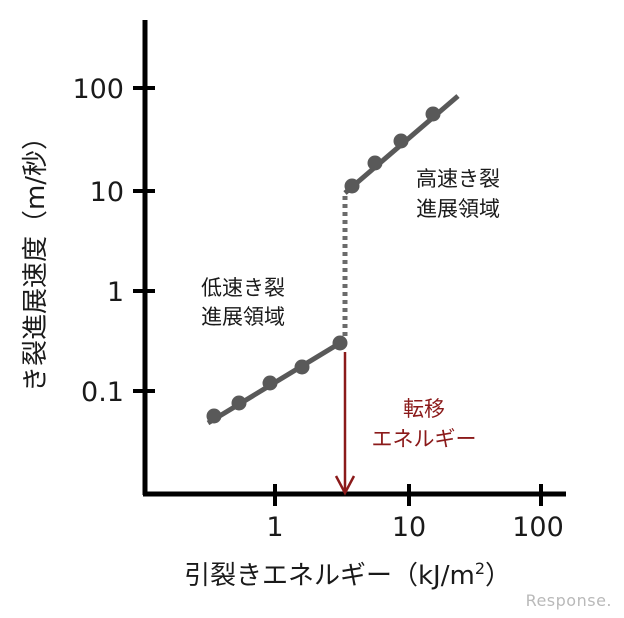 The height and width of the screenshot is (618, 624). I want to click on x-tick-label: 10, so click(409, 527).